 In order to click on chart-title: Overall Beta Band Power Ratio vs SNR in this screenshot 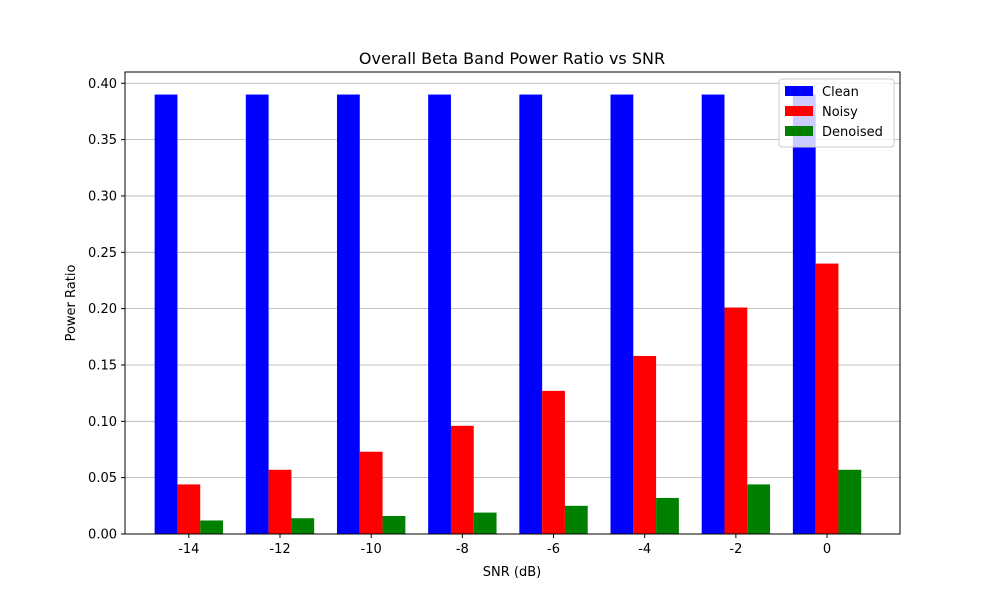, I will do `click(512, 58)`.